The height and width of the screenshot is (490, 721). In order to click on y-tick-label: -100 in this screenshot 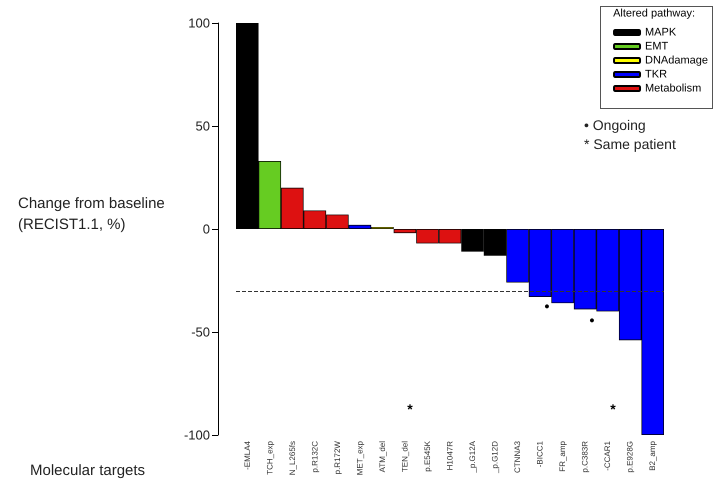, I will do `click(197, 435)`.